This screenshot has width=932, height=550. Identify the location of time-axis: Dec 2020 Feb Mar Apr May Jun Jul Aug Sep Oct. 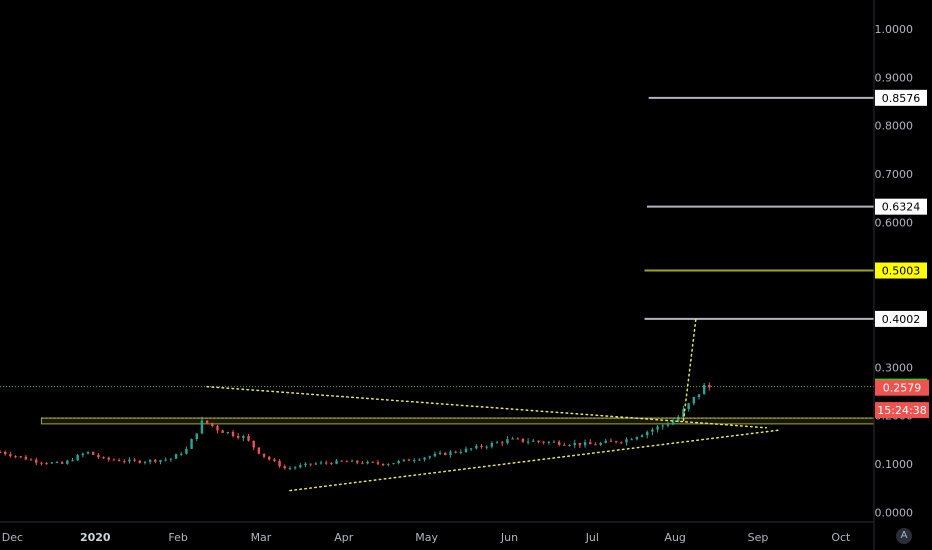
(426, 537).